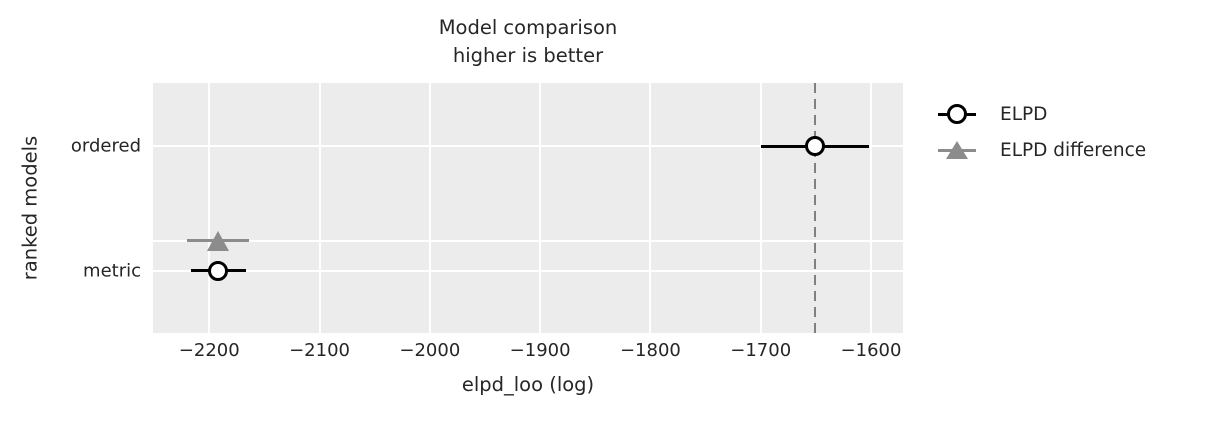  I want to click on x-axis-tick-labels: −2200 −2100 −2000 −1900 −1800 −1700 −1600, so click(528, 351).